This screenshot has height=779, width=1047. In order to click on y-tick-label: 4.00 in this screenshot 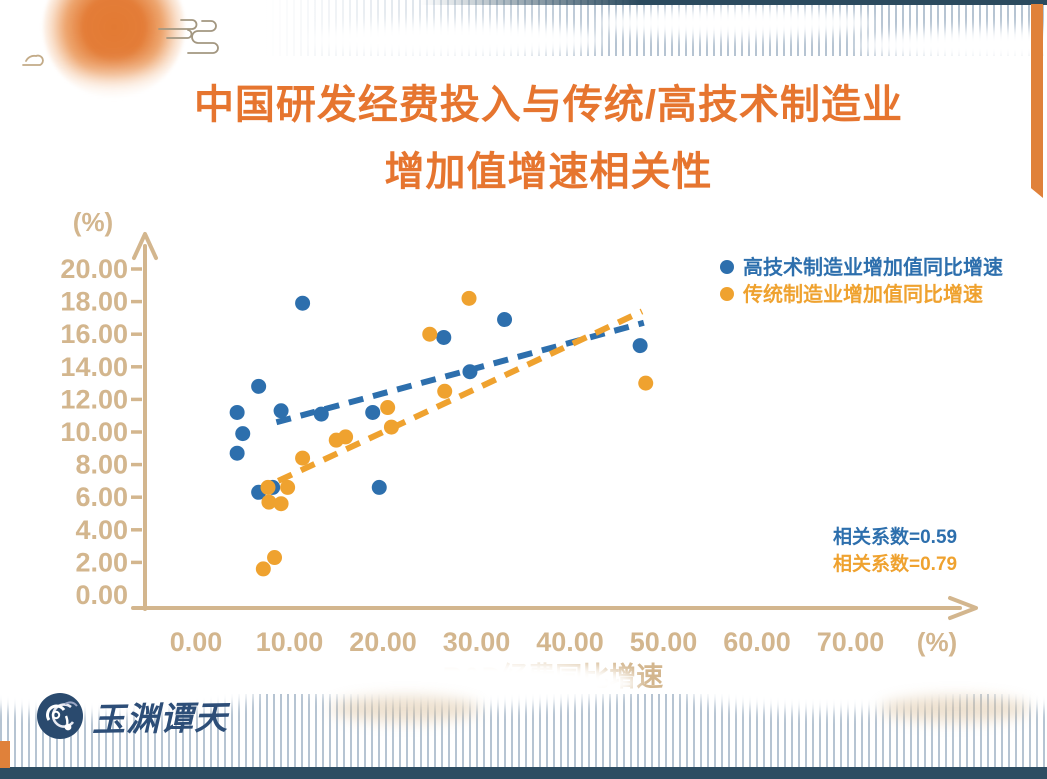, I will do `click(101, 530)`.